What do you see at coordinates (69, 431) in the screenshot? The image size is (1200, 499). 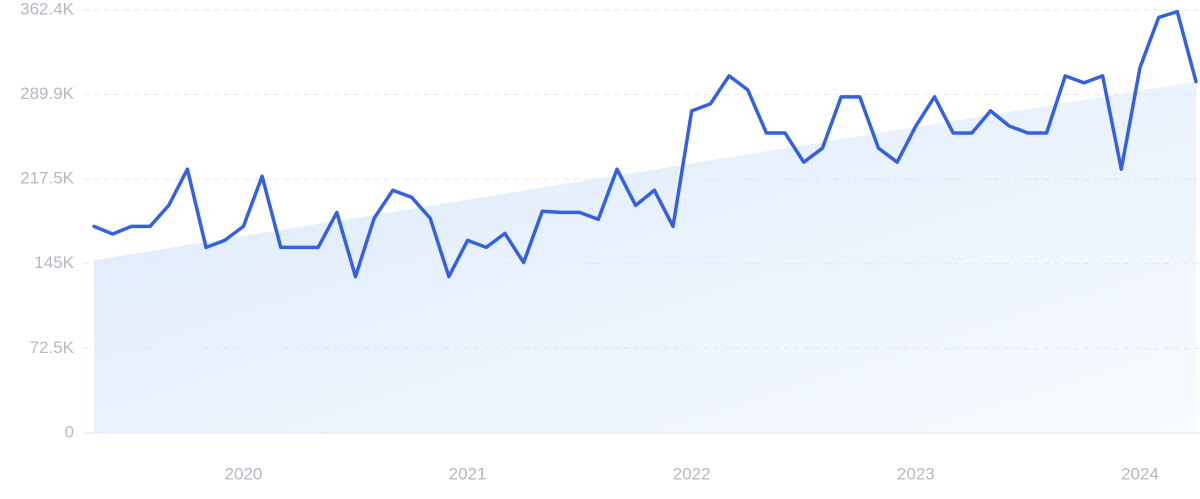 I see `y-tick-label: 0` at bounding box center [69, 431].